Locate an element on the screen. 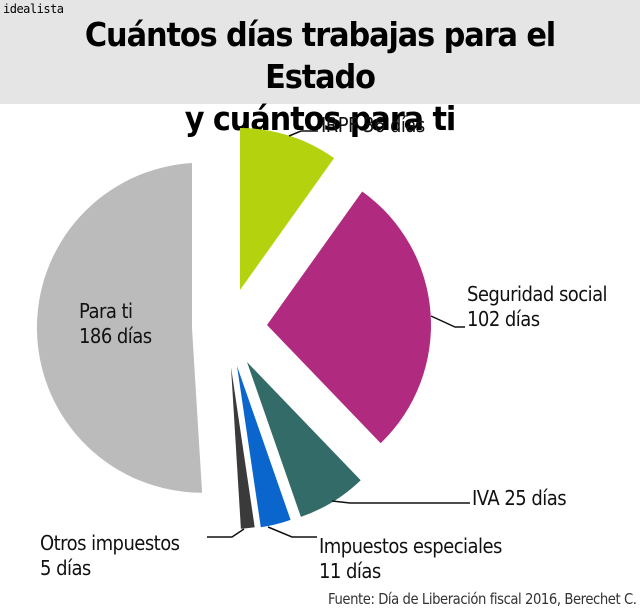  label-otros-impuestos-value: 5 días is located at coordinates (65, 568).